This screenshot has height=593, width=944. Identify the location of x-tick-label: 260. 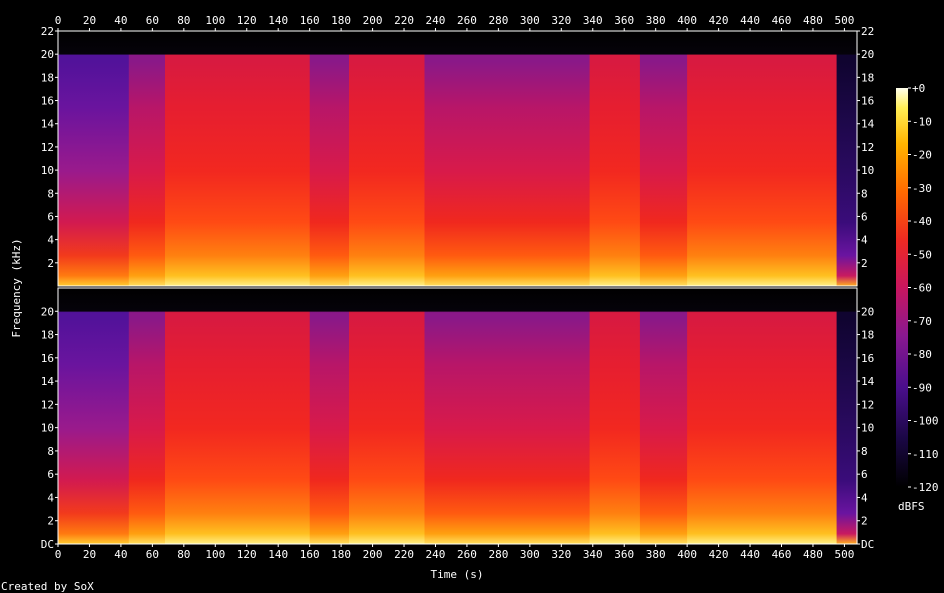
(467, 20).